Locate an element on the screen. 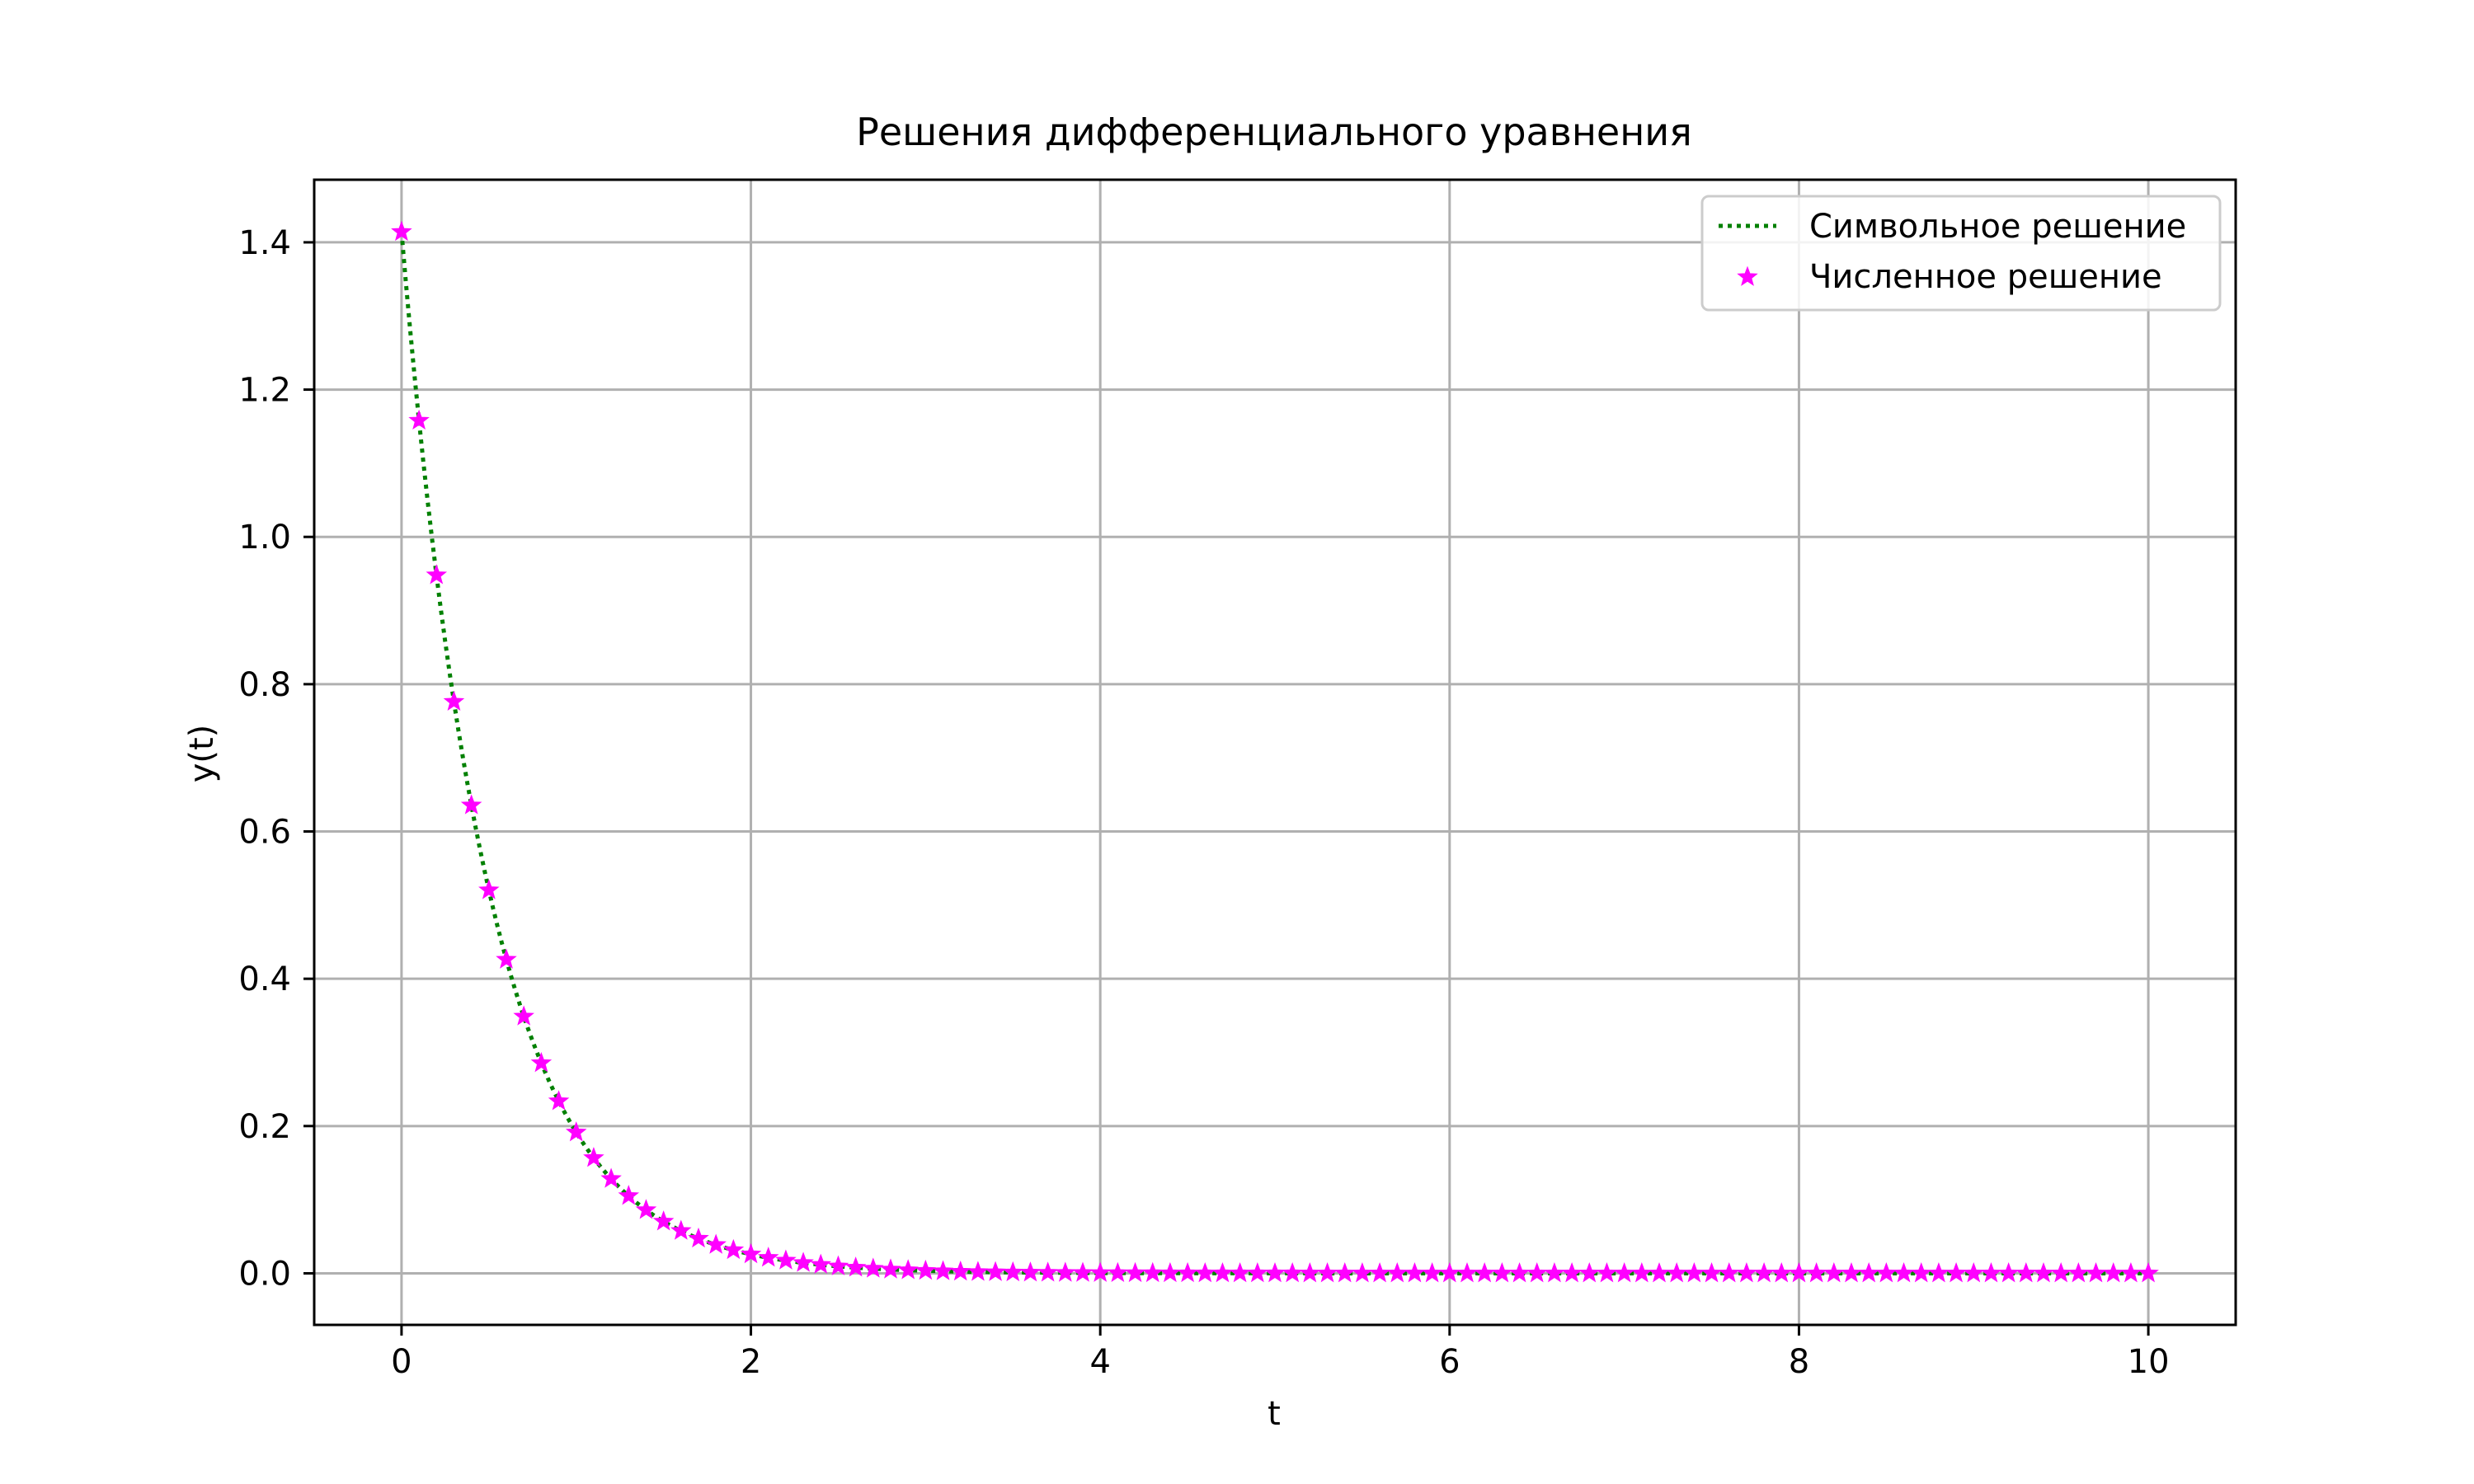 Image resolution: width=2474 pixels, height=1484 pixels. legend-star-marker is located at coordinates (1747, 275).